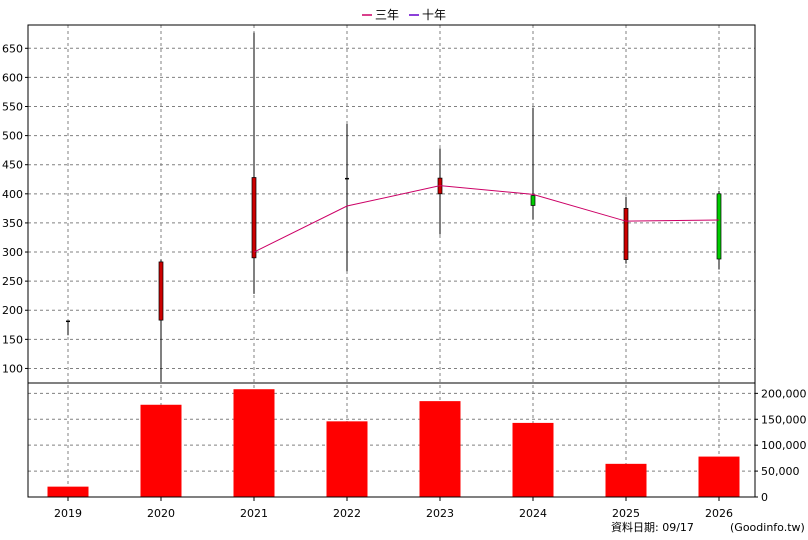  I want to click on price-tick-label: 650, so click(12, 48).